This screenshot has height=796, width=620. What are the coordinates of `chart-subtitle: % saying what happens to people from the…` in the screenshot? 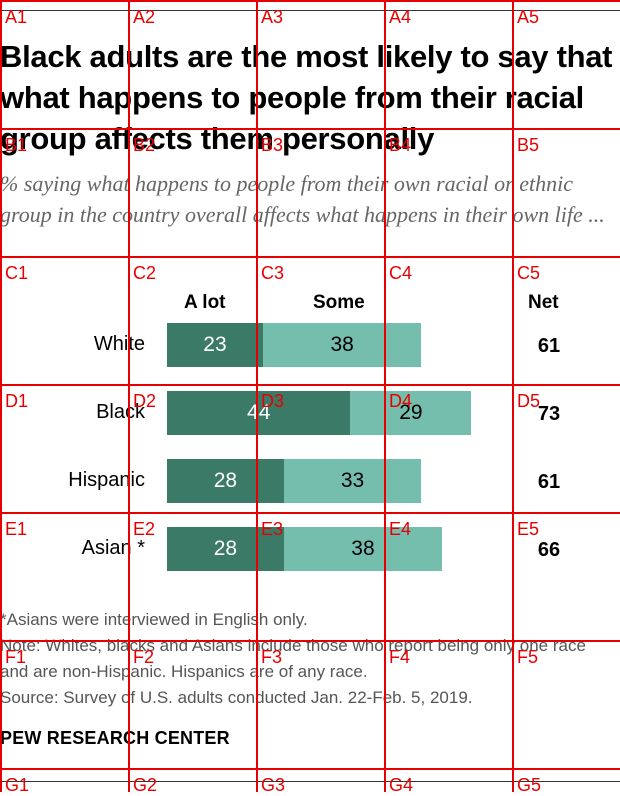 It's located at (302, 199).